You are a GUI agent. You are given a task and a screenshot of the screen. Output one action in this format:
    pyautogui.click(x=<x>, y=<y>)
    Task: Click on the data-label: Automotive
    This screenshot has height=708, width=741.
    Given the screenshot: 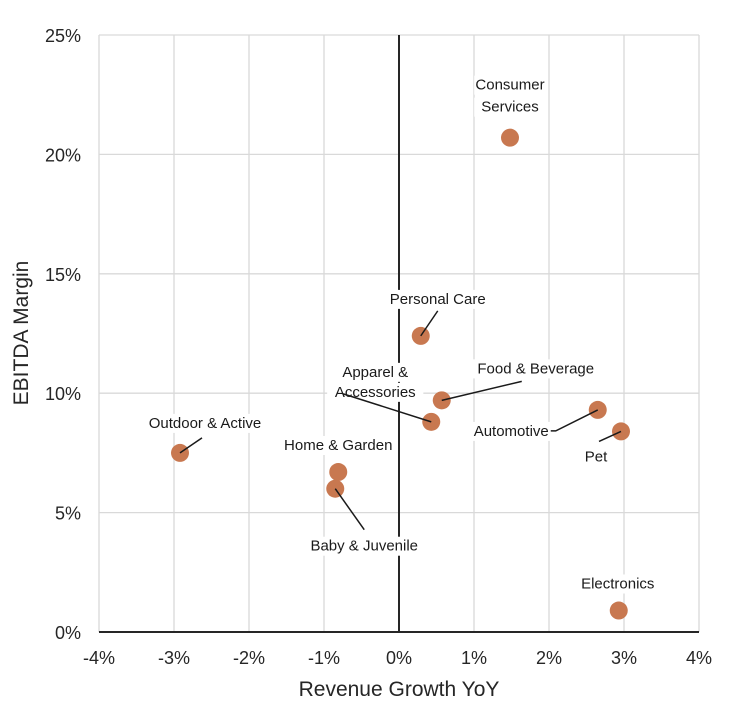 What is the action you would take?
    pyautogui.click(x=511, y=431)
    